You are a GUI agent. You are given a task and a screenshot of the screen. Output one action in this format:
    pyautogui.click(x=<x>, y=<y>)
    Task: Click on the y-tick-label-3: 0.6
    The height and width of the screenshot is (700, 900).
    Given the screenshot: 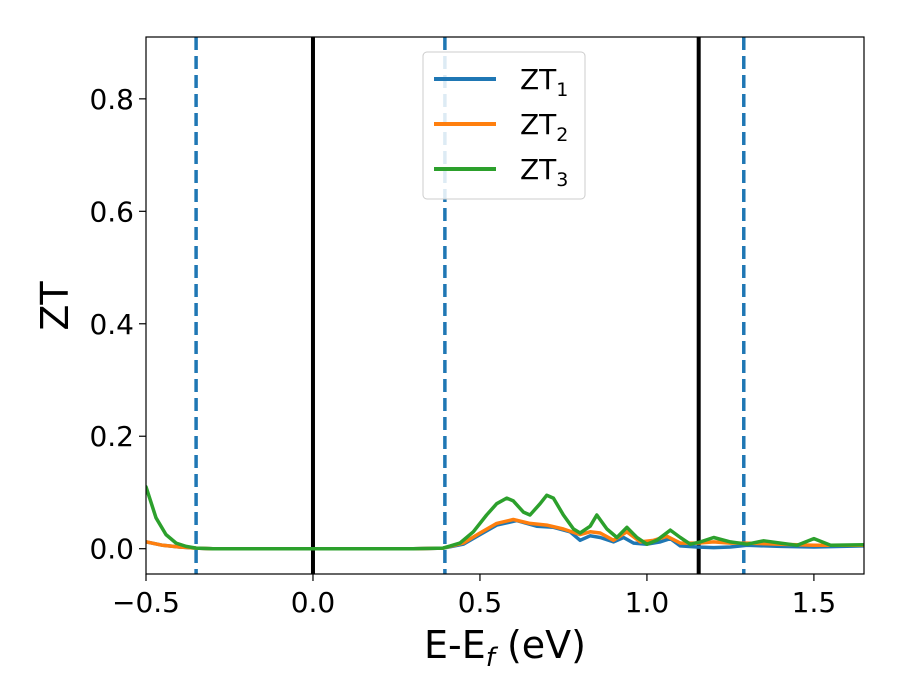 What is the action you would take?
    pyautogui.click(x=111, y=211)
    